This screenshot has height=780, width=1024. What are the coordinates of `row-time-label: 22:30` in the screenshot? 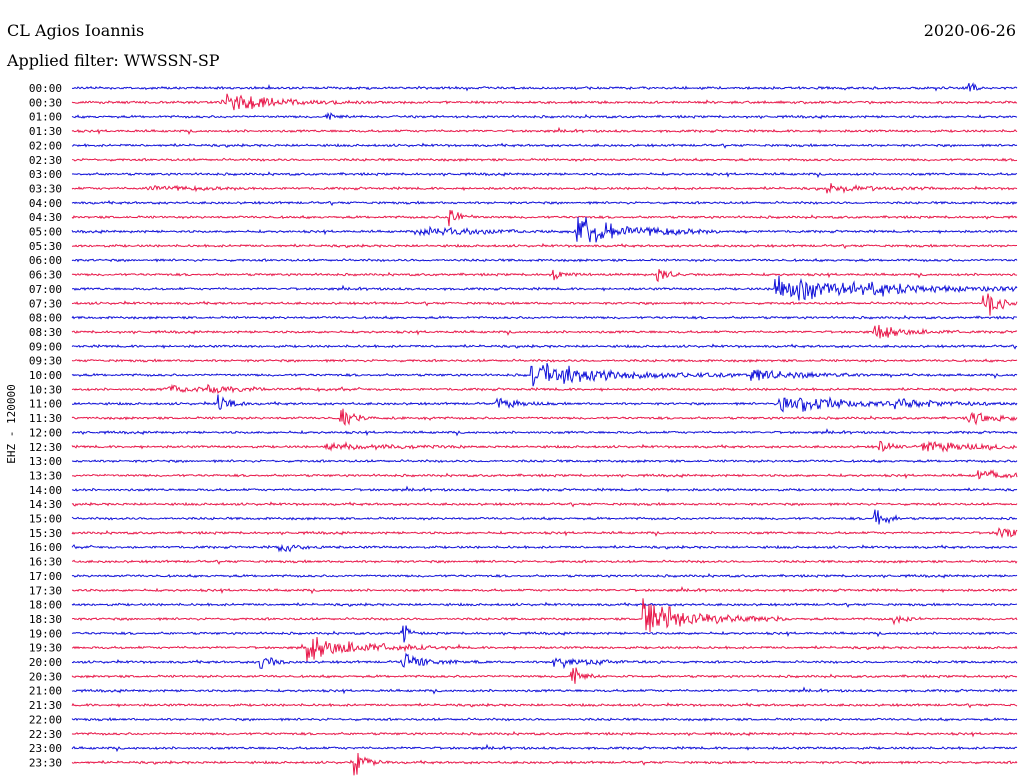 It's located at (45, 734).